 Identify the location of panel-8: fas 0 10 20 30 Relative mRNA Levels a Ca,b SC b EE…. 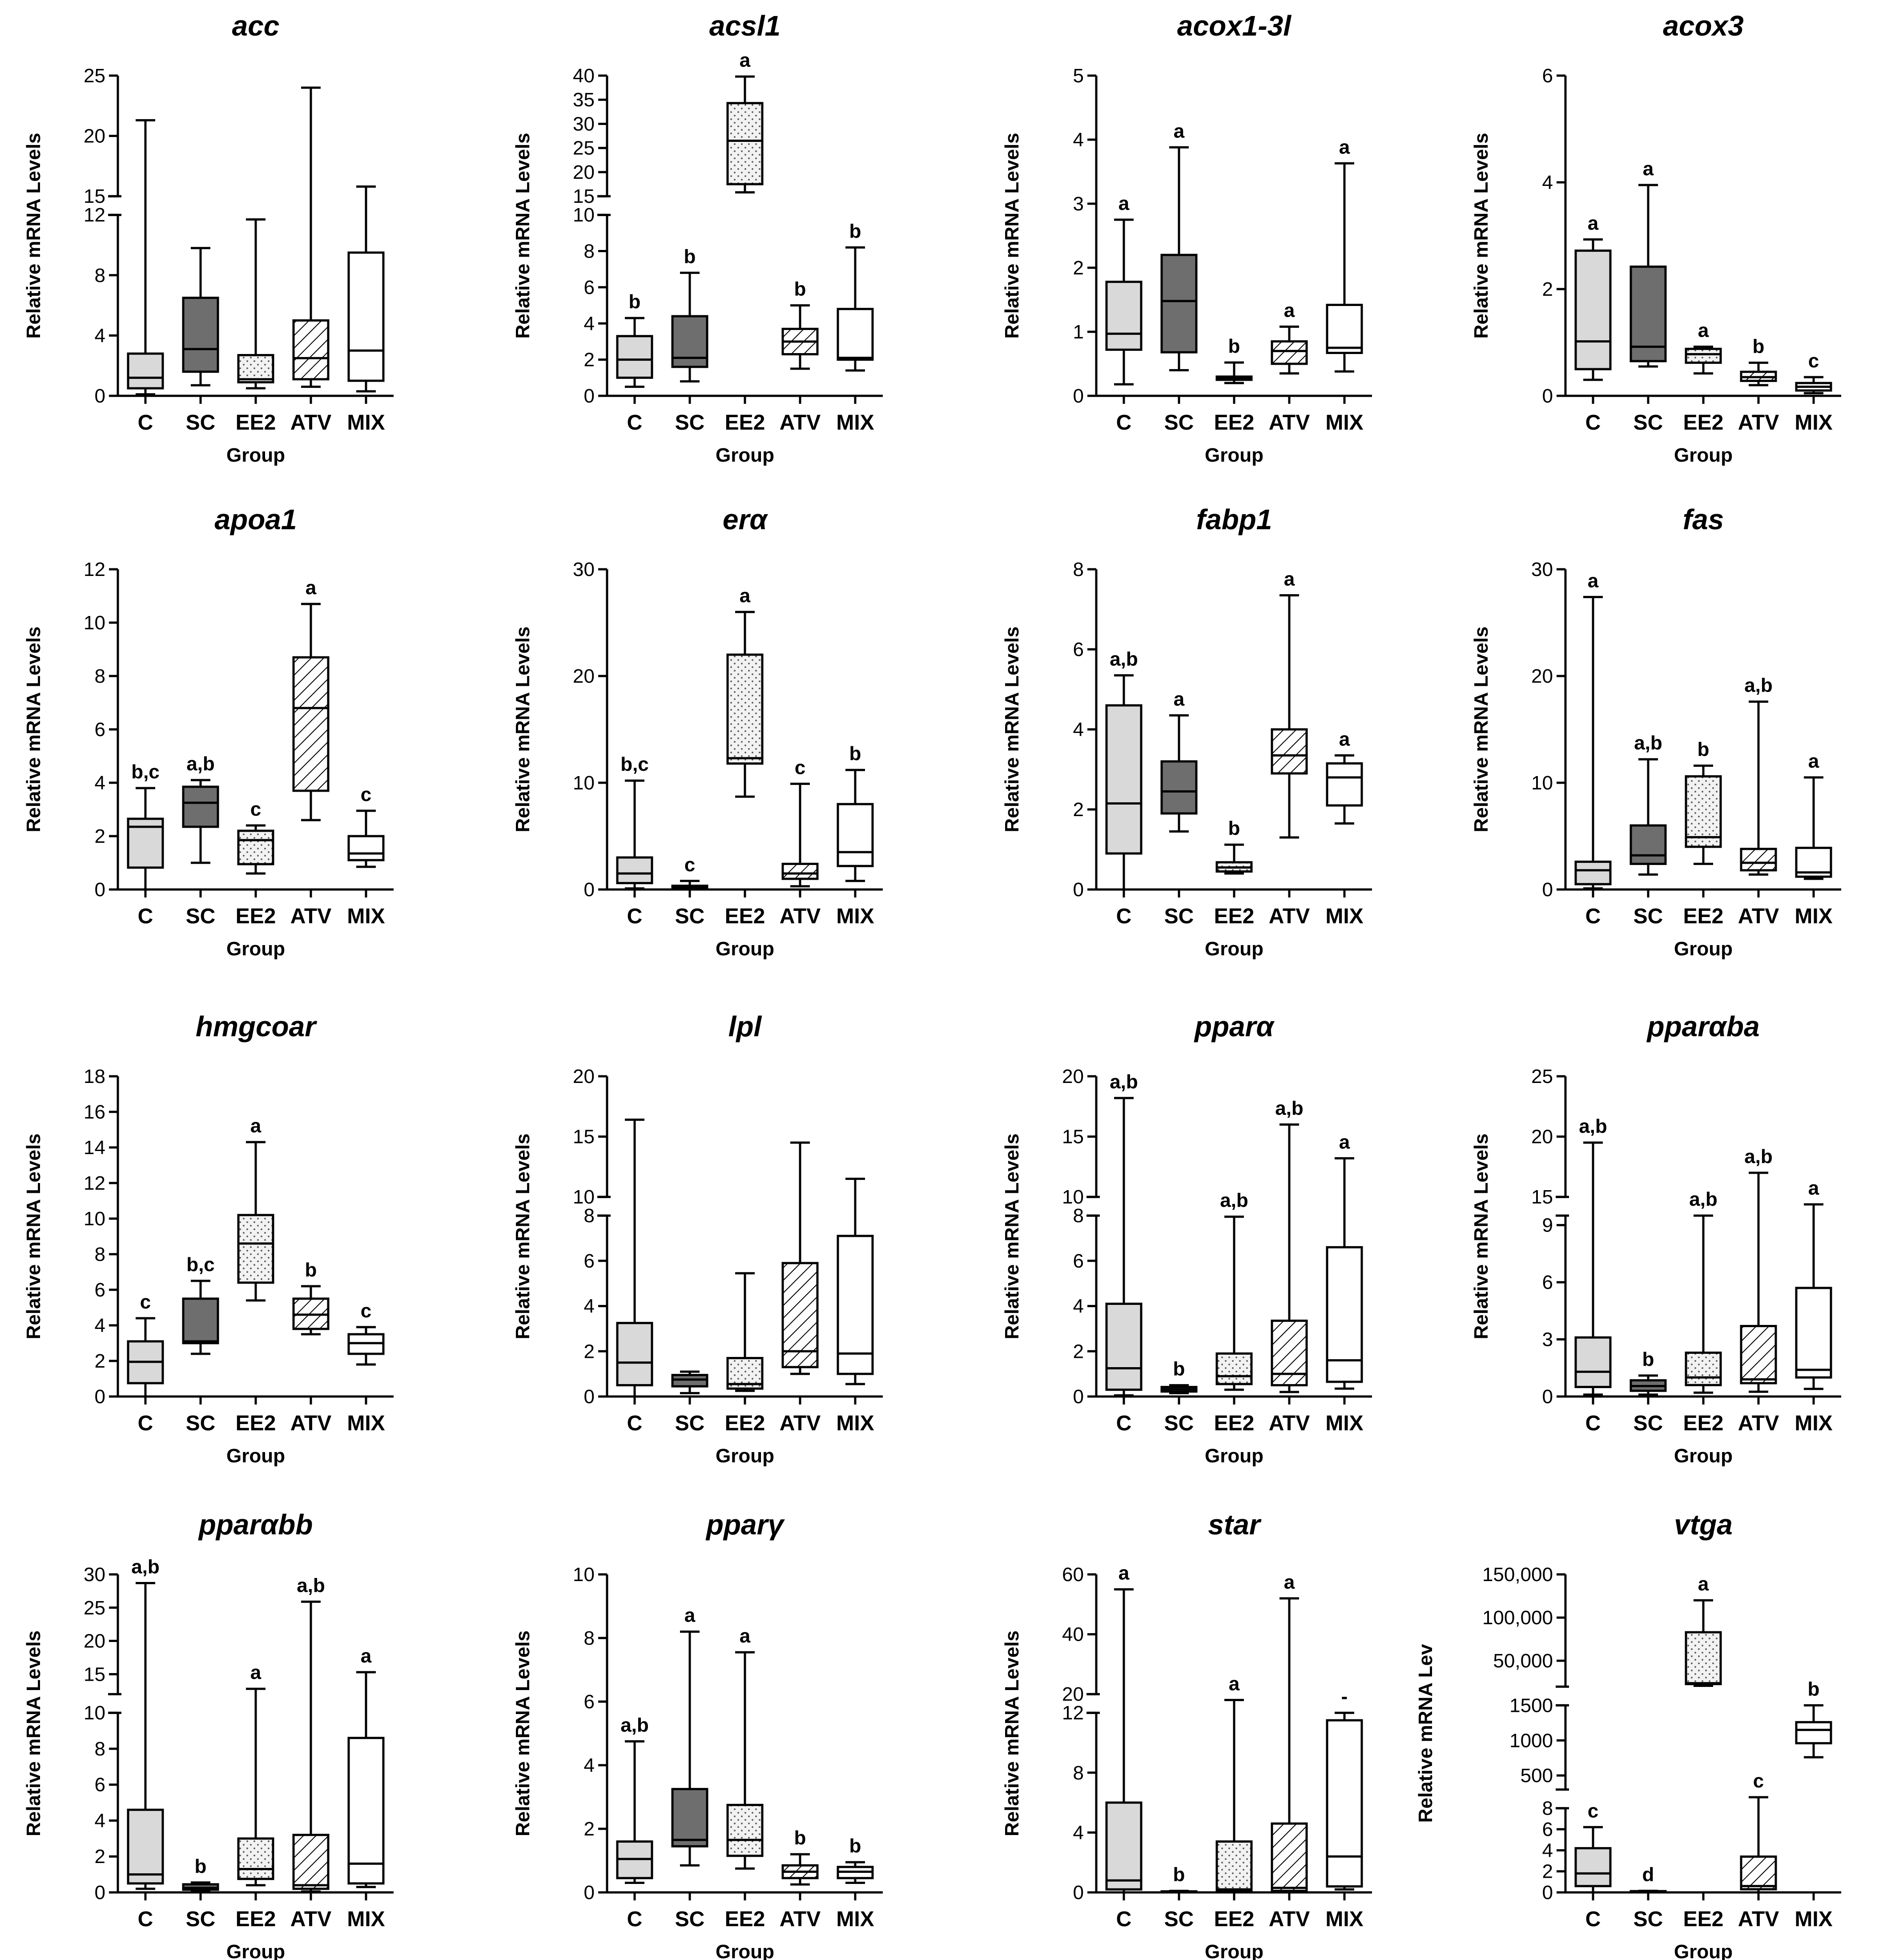
(1655, 731).